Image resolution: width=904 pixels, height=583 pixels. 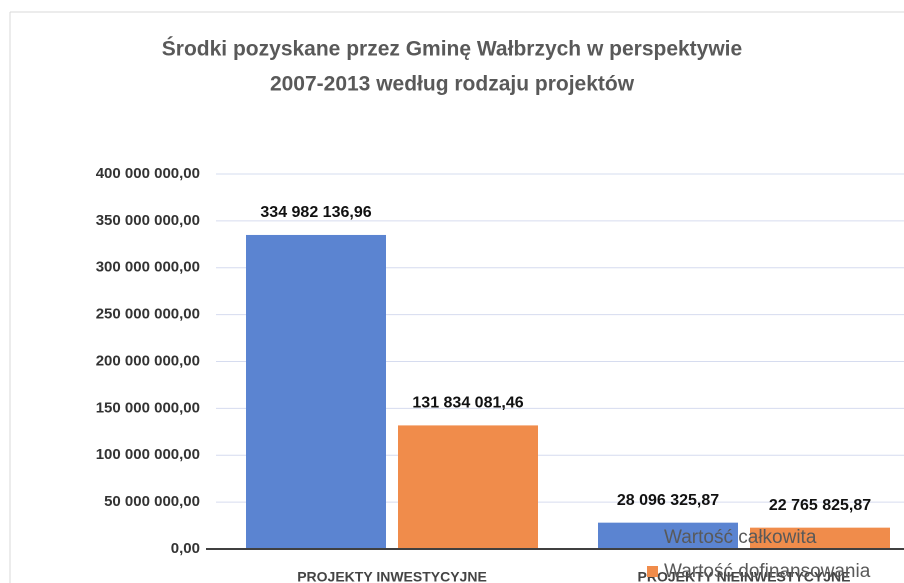 What do you see at coordinates (315, 212) in the screenshot?
I see `data-label: 334 982 136,96` at bounding box center [315, 212].